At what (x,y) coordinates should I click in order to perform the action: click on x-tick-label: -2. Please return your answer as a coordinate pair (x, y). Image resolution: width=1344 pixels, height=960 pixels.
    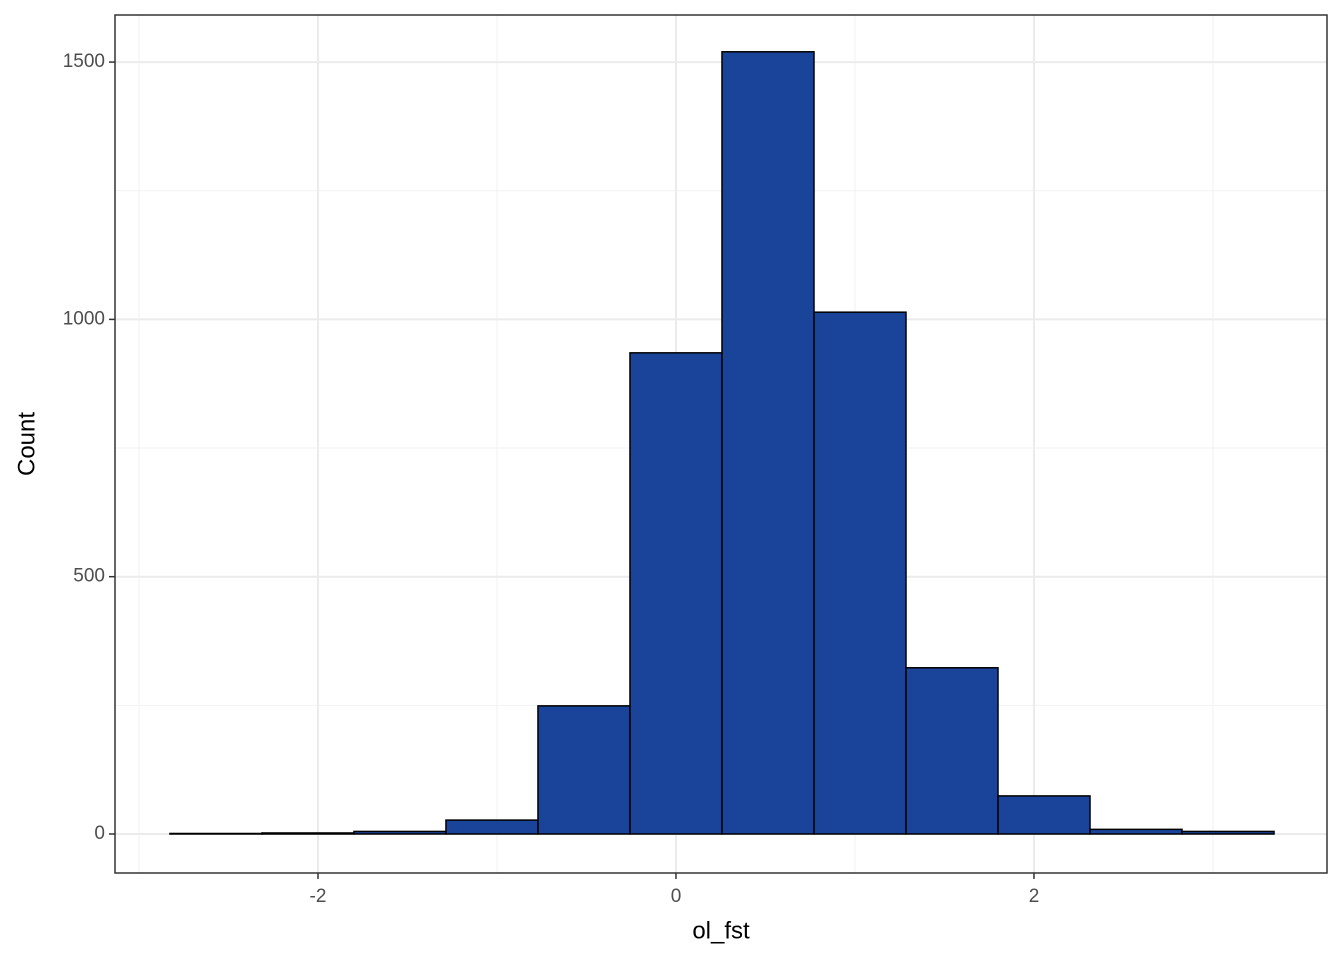
    Looking at the image, I should click on (318, 896).